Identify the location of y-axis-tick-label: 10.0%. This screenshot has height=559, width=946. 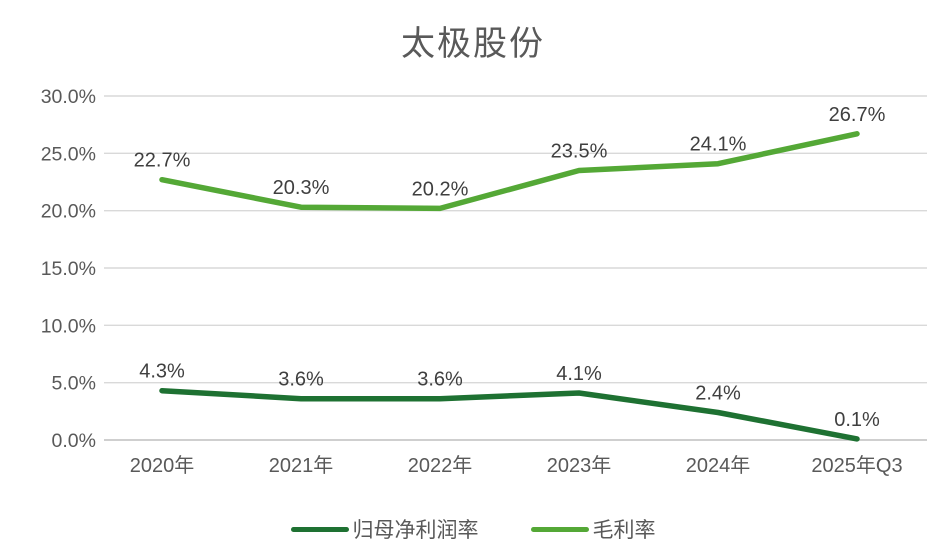
(68, 326).